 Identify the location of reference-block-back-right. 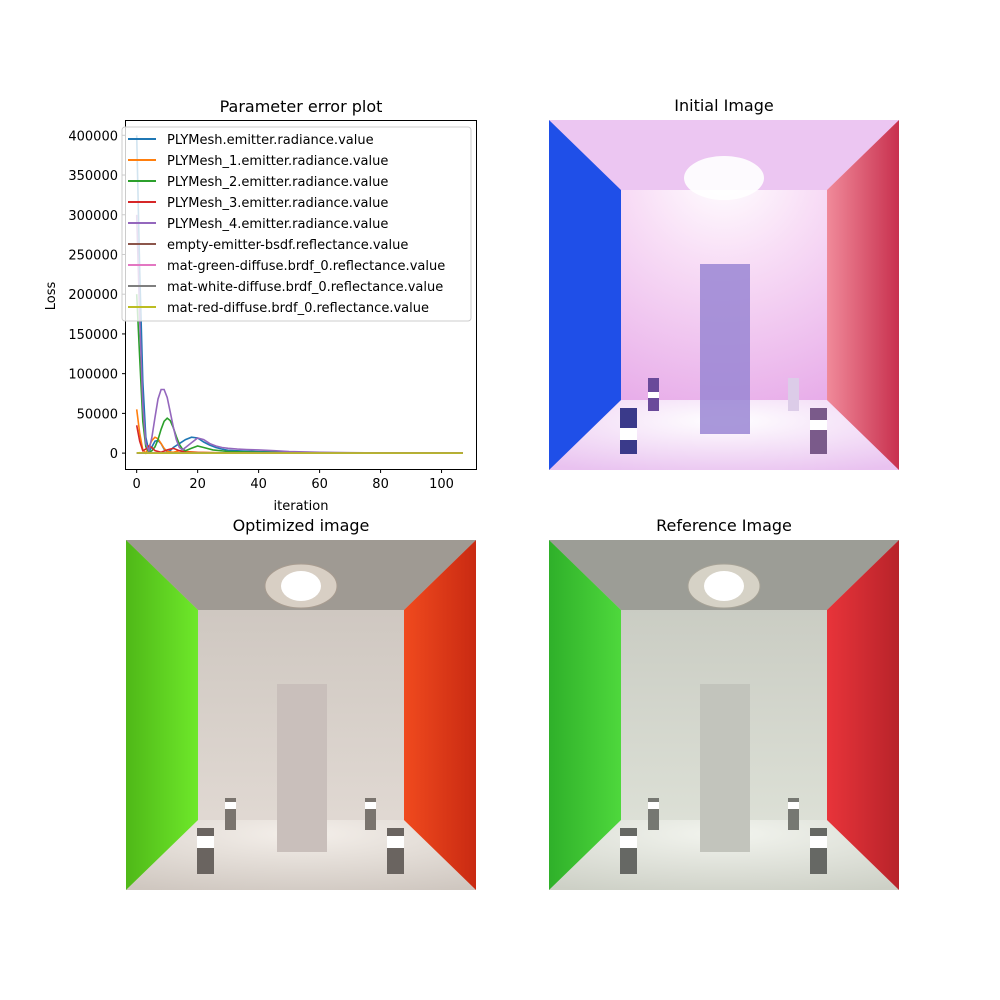
(793, 814).